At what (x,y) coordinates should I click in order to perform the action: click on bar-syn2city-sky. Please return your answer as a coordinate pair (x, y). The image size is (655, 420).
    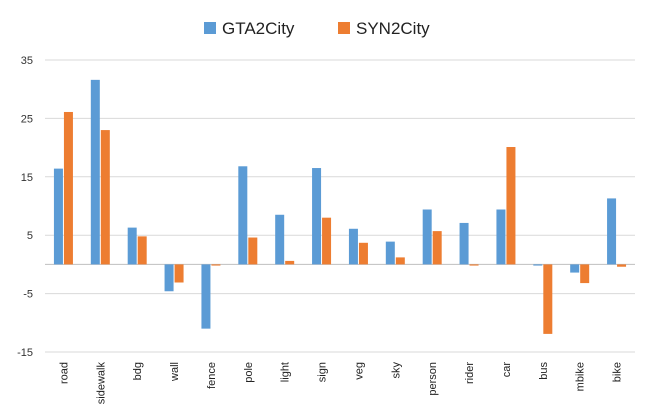
    Looking at the image, I should click on (400, 261).